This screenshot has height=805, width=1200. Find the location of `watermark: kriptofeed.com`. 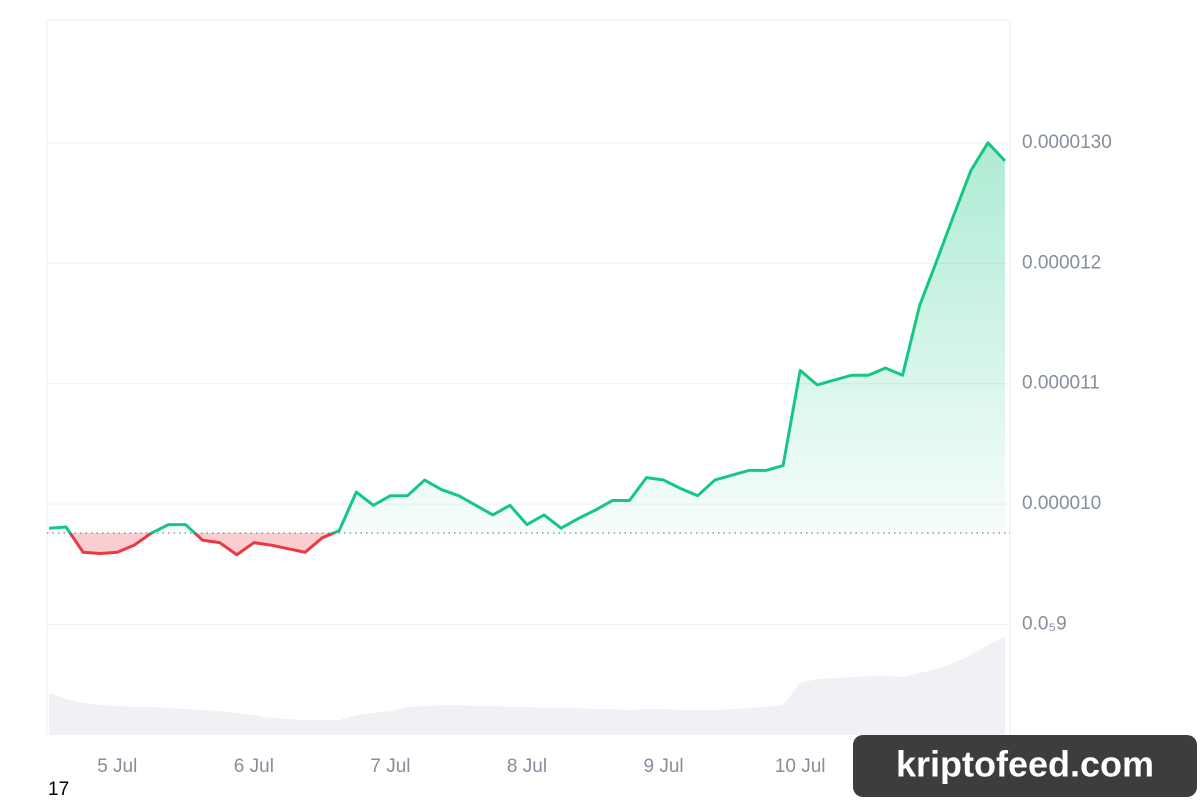

watermark: kriptofeed.com is located at coordinates (1025, 766).